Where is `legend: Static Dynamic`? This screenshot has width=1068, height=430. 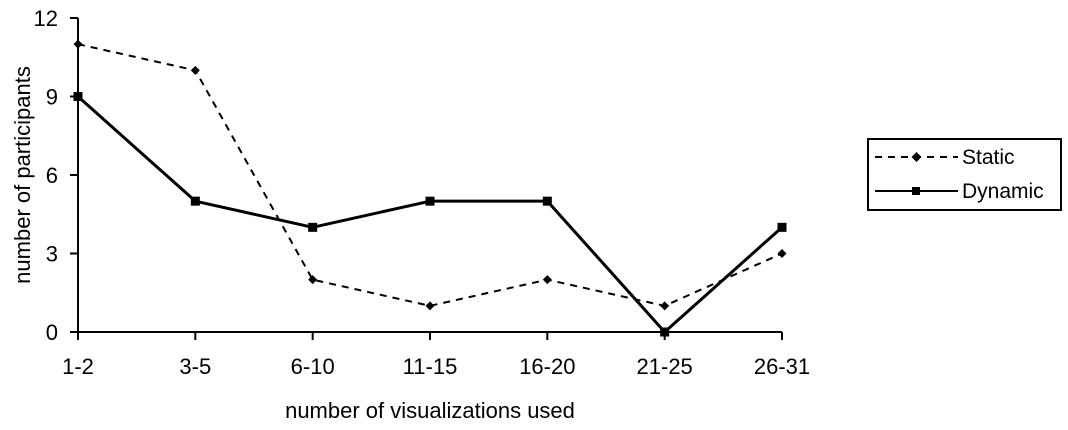 legend: Static Dynamic is located at coordinates (964, 174).